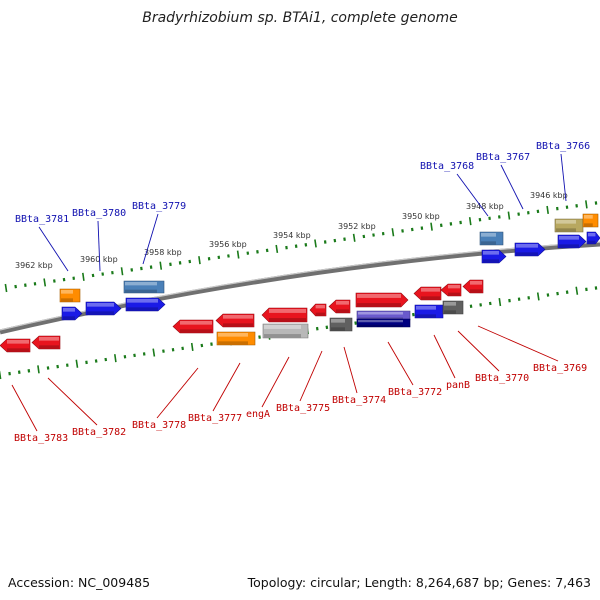 Image resolution: width=600 pixels, height=600 pixels. I want to click on gene-label-bbta_3783: BBta_3783, so click(41, 438).